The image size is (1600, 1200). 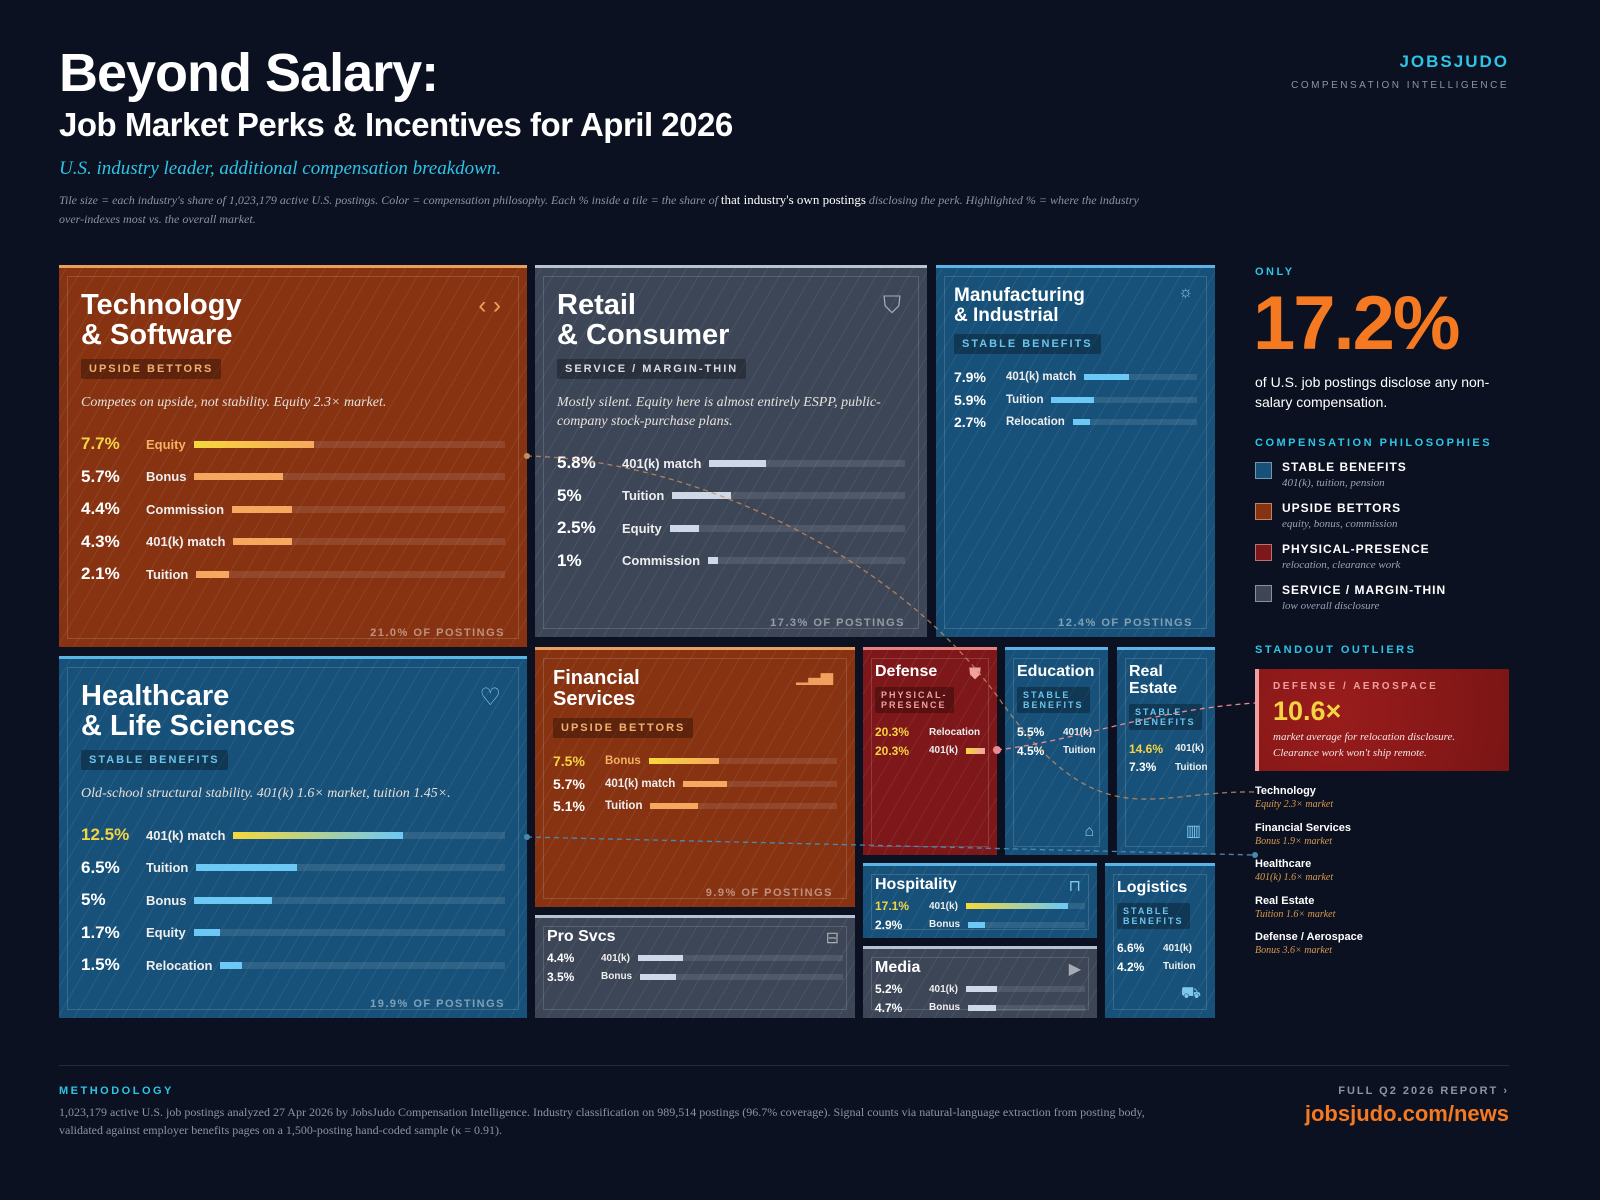 I want to click on perk-list: 6.6% 401(k) 4.2% Tuition, so click(x=1160, y=957).